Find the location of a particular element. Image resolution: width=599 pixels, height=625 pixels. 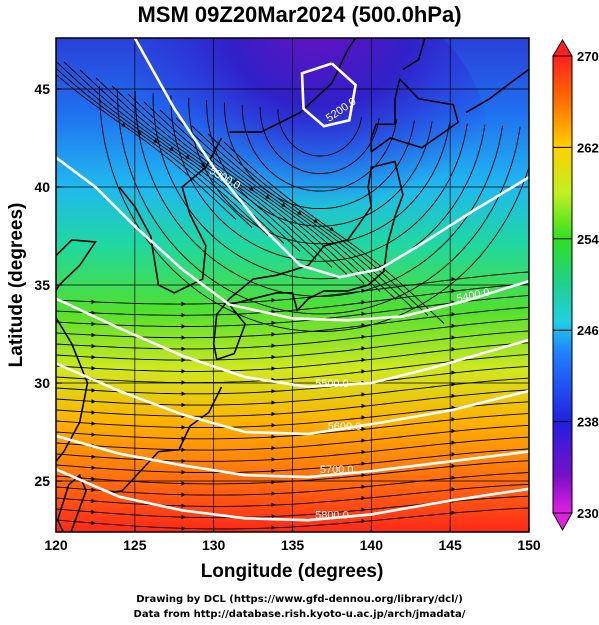

x-tick-label: 130 is located at coordinates (214, 545).